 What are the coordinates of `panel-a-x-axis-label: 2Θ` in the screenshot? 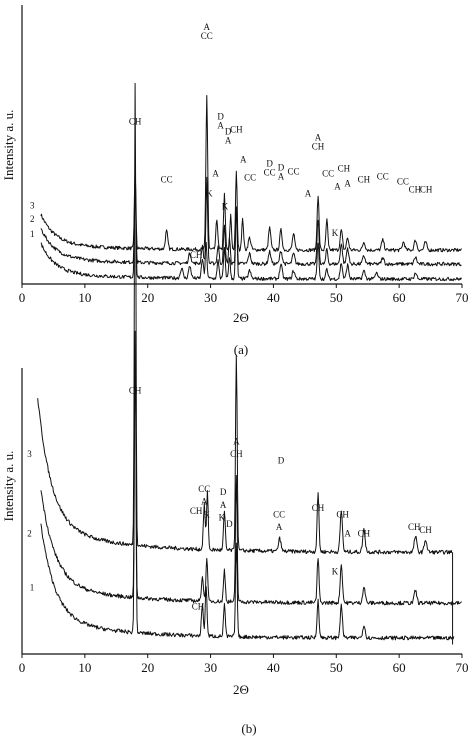 It's located at (241, 317).